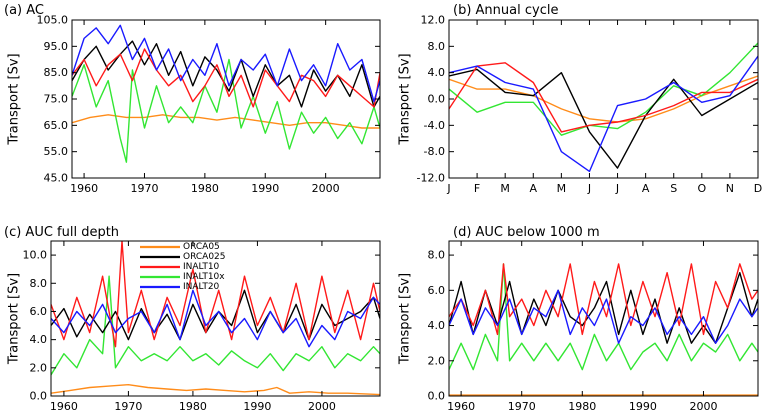  What do you see at coordinates (730, 188) in the screenshot?
I see `x-tick-label: N` at bounding box center [730, 188].